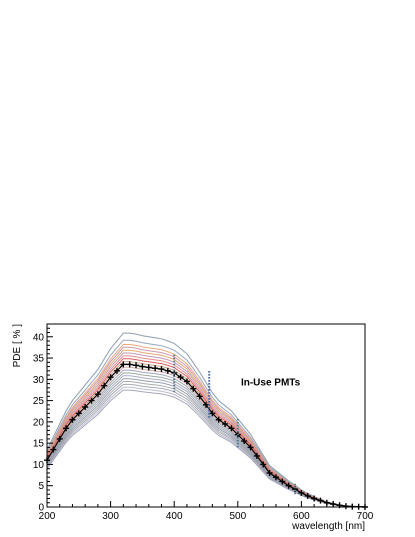 Image resolution: width=415 pixels, height=537 pixels. I want to click on y-axis-ticks: 0 5 10 15 20 25 30 35 40, so click(43, 420).